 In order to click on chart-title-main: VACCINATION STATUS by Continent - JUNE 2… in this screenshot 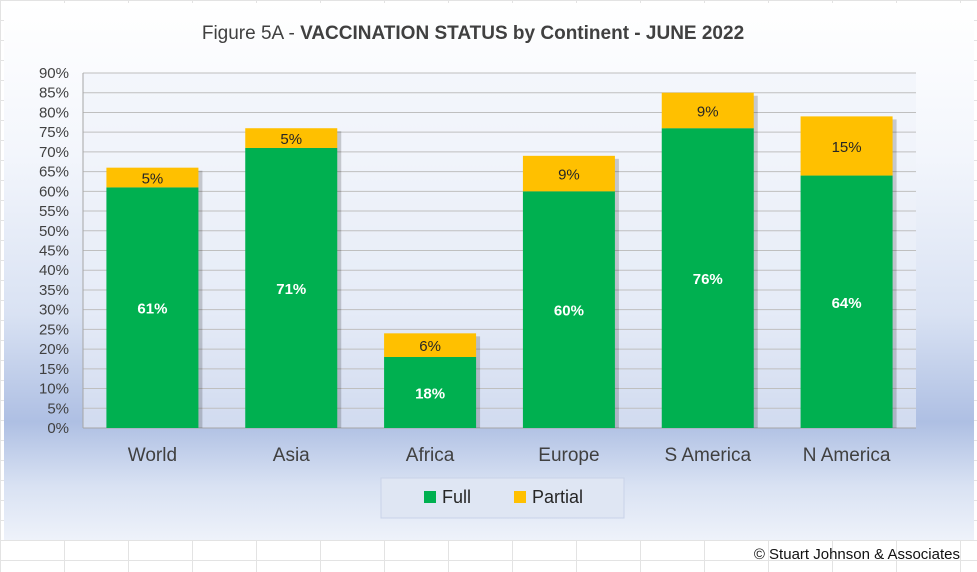, I will do `click(522, 33)`.